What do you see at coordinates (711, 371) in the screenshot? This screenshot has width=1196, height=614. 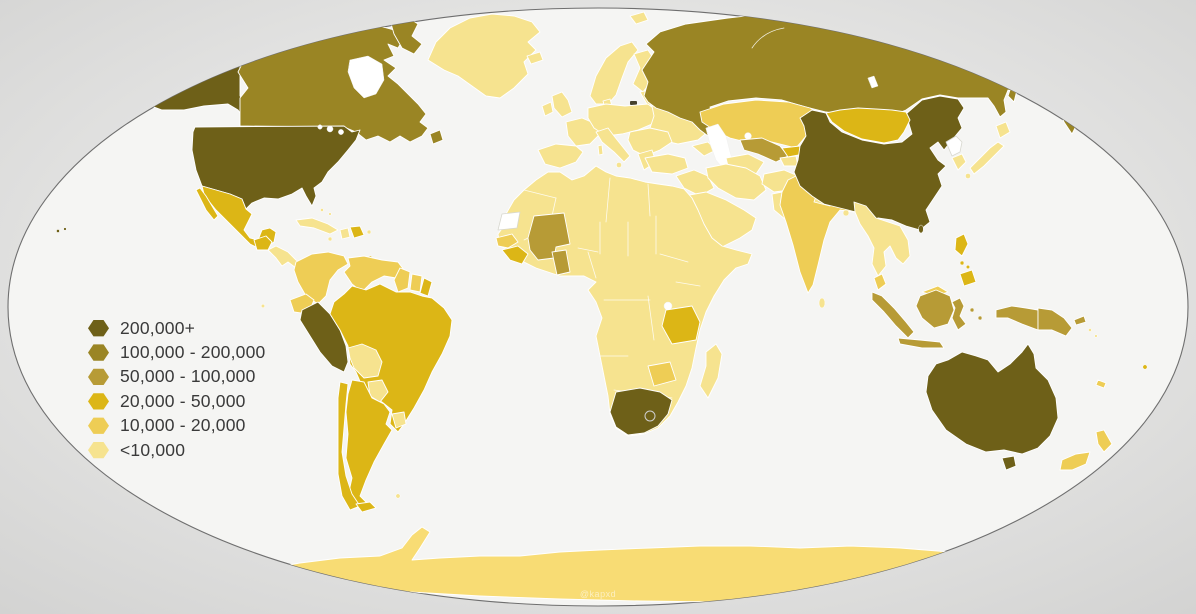 I see `country-madagascar` at bounding box center [711, 371].